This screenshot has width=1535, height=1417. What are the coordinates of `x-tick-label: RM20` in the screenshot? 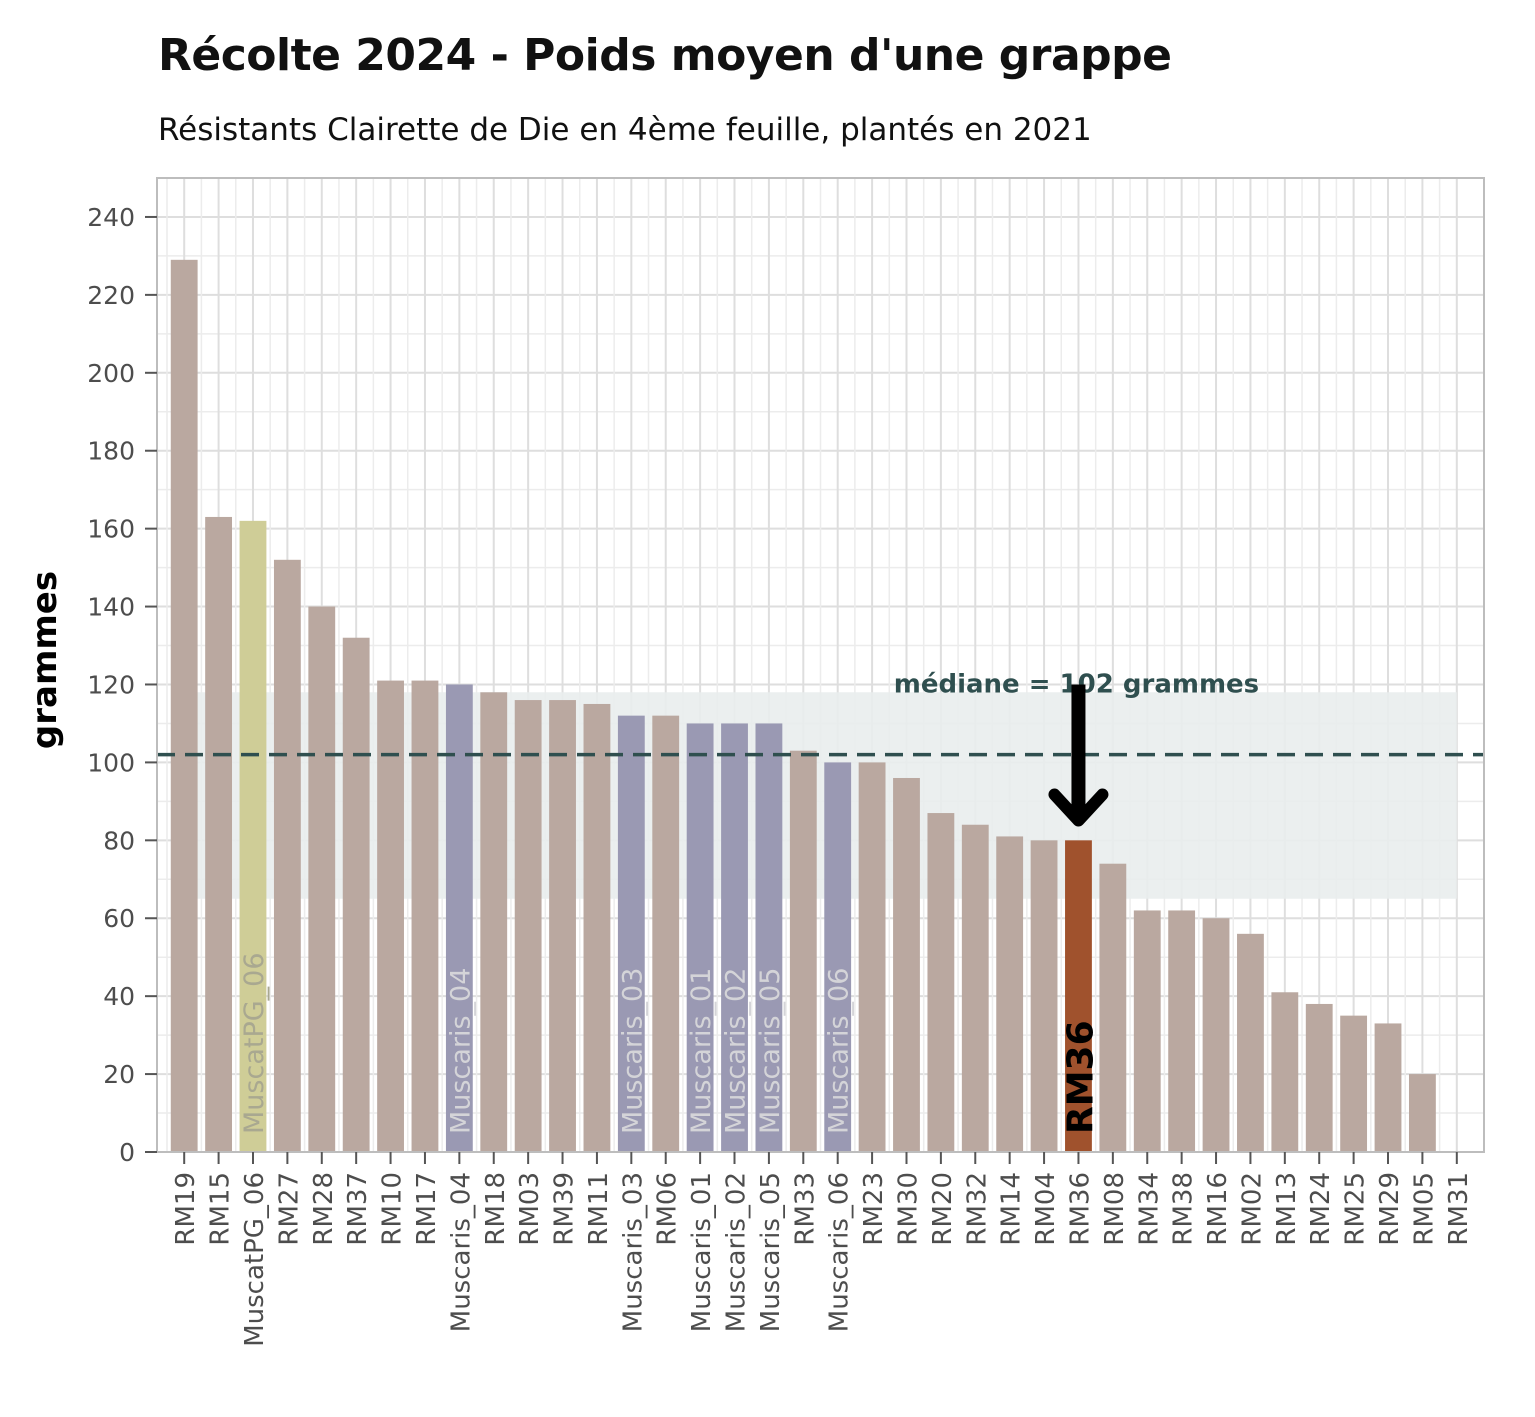 It's located at (943, 1209).